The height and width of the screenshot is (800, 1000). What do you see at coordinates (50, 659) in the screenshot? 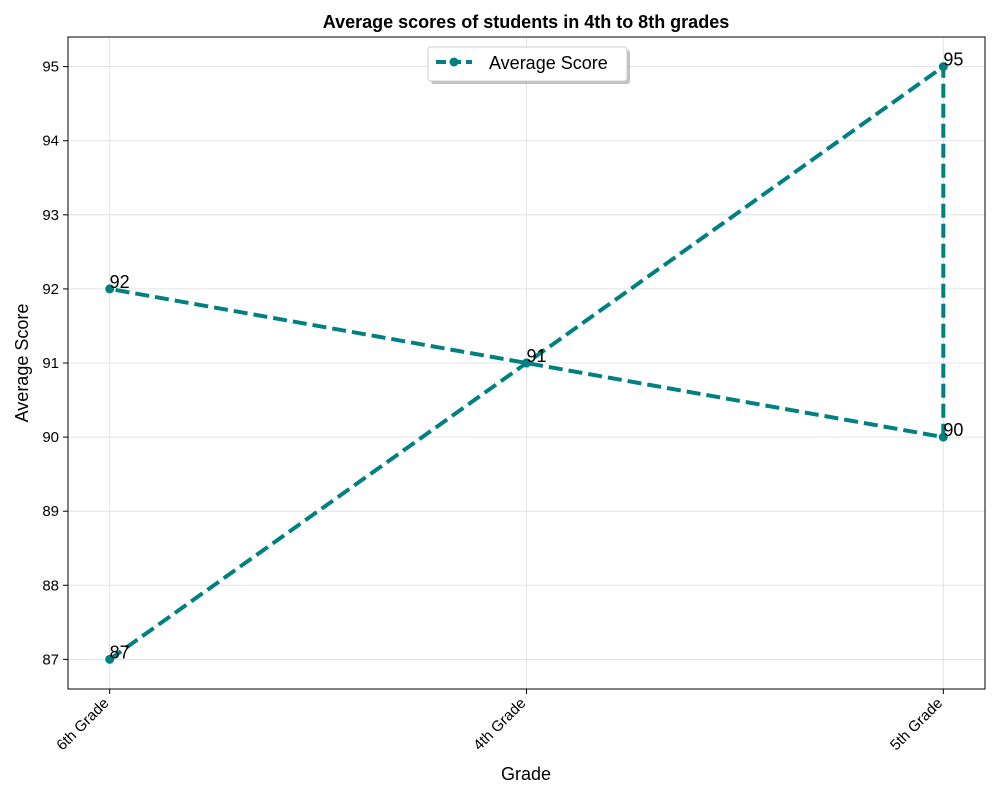
I see `y-tick-label: 87` at bounding box center [50, 659].